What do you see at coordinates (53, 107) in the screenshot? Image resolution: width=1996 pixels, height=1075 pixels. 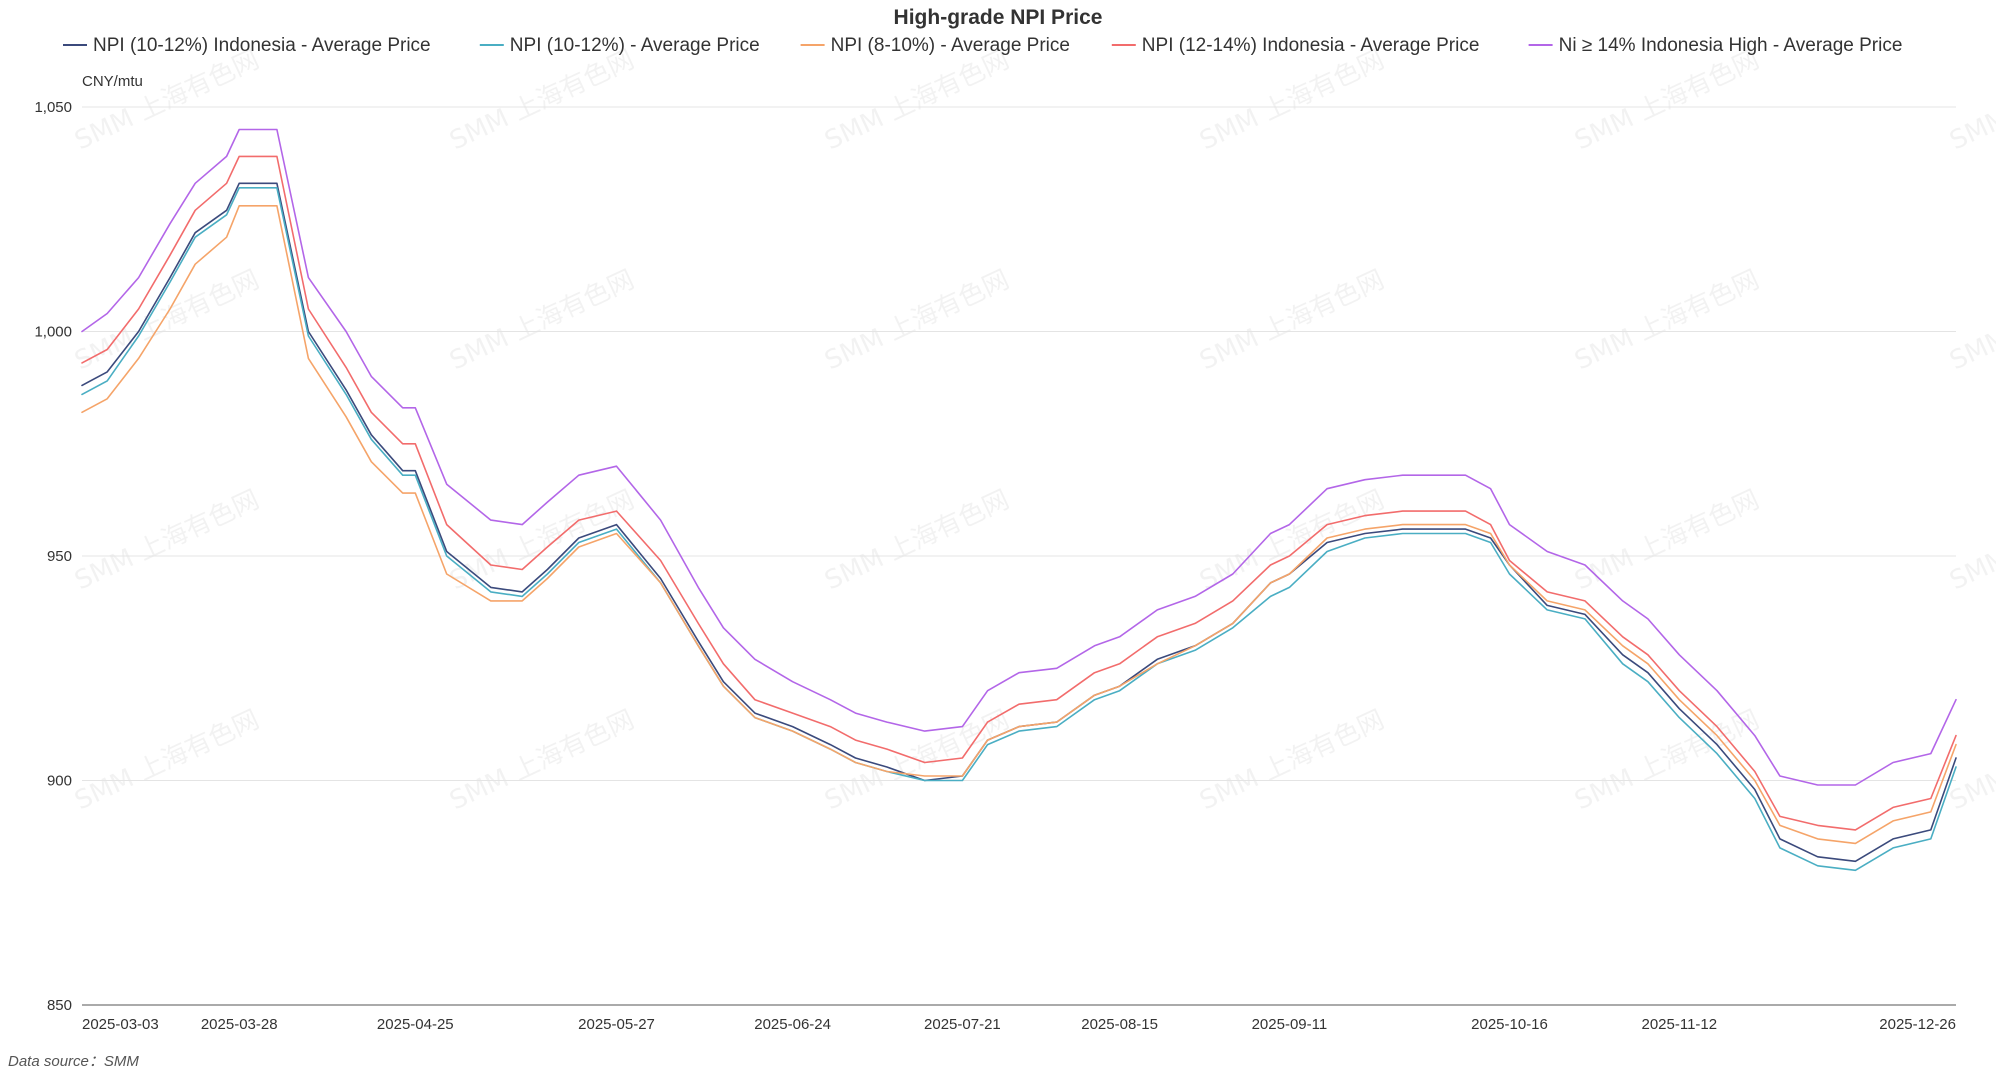 I see `y-tick-label: 1,050` at bounding box center [53, 107].